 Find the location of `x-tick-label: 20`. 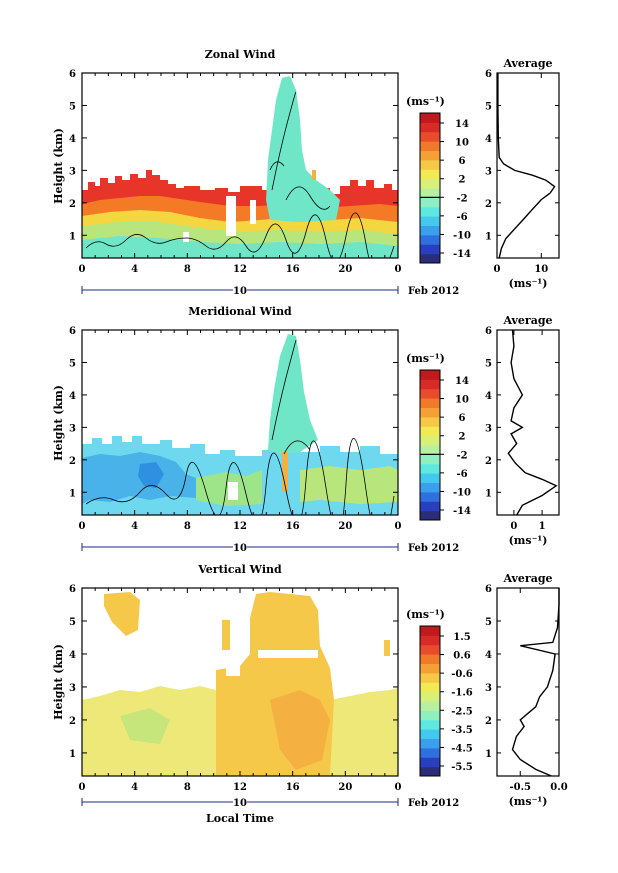

x-tick-label: 20 is located at coordinates (345, 787).